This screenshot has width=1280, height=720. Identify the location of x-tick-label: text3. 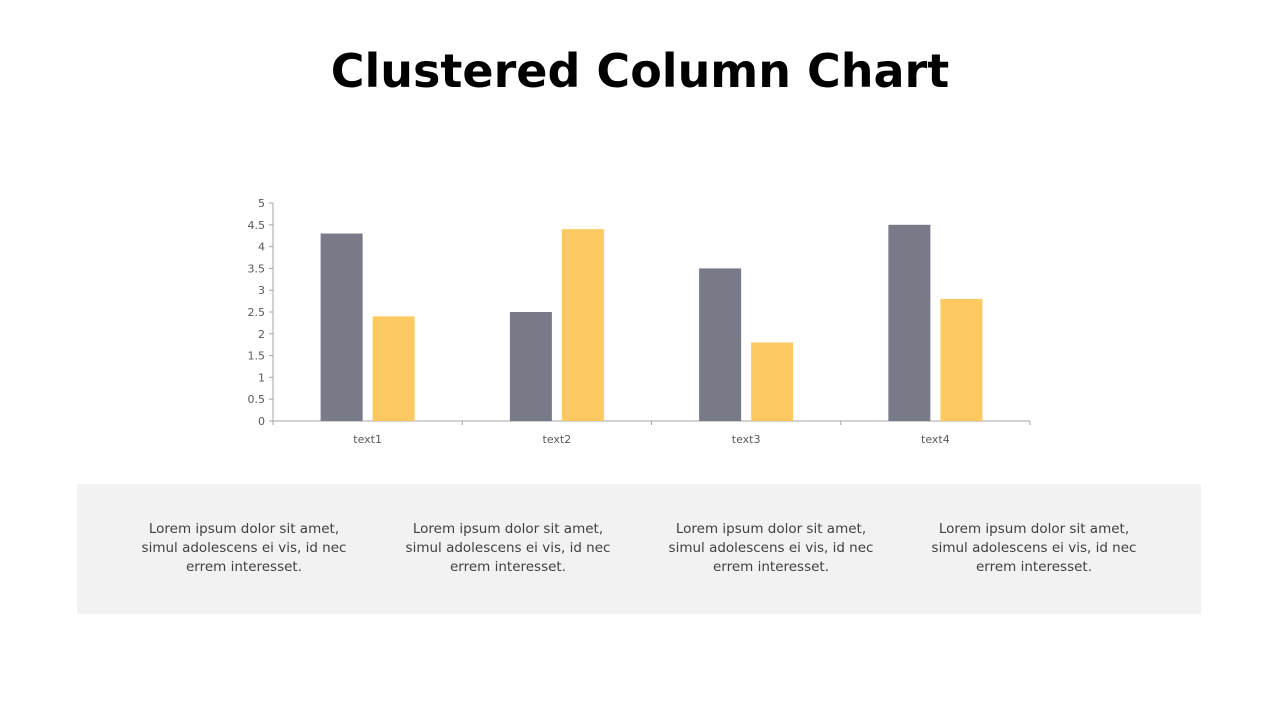
(746, 439).